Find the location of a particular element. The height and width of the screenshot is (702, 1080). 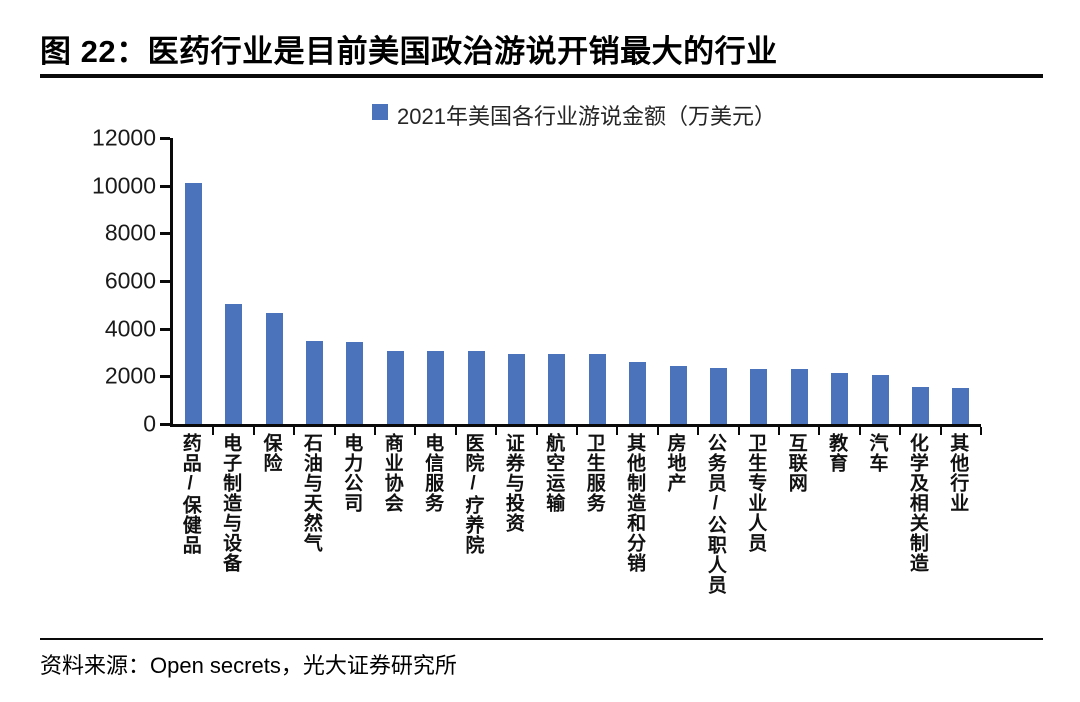

figure-title: 图 22：医药行业是目前美国政治游说开销最大的行业 is located at coordinates (409, 51).